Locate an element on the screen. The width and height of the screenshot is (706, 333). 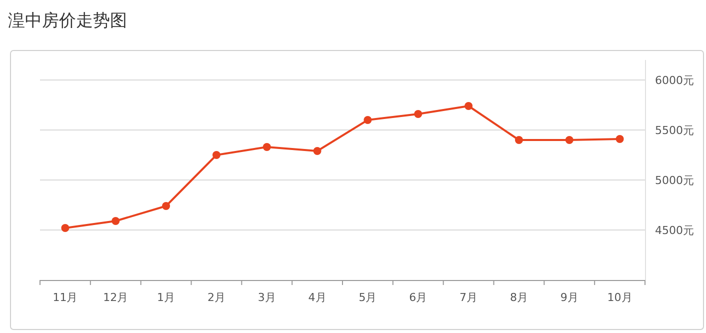
x-tick-label: 3月 is located at coordinates (267, 297).